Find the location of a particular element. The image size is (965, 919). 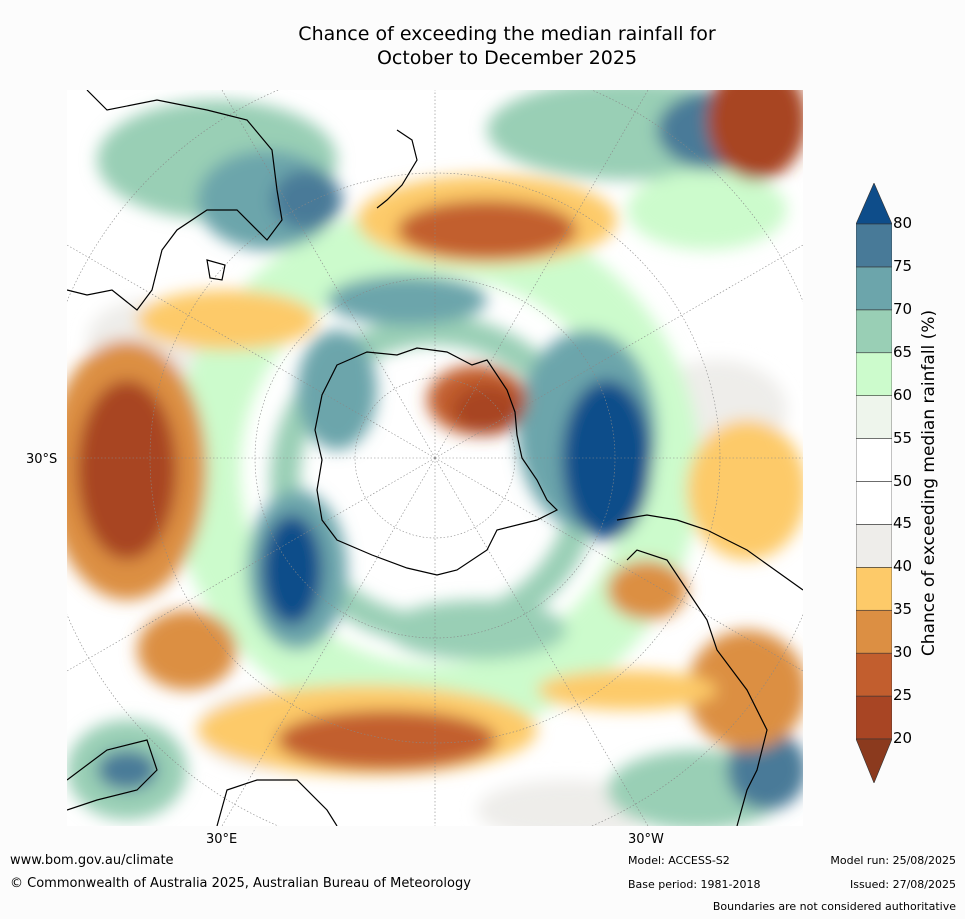

colorbar-tick-label: 65 is located at coordinates (903, 351).